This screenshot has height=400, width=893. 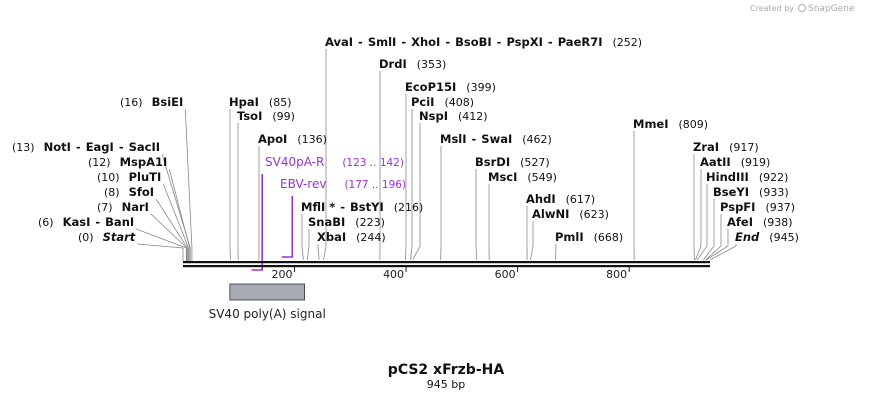 I want to click on enzyme-name: BsoBI, so click(x=473, y=42).